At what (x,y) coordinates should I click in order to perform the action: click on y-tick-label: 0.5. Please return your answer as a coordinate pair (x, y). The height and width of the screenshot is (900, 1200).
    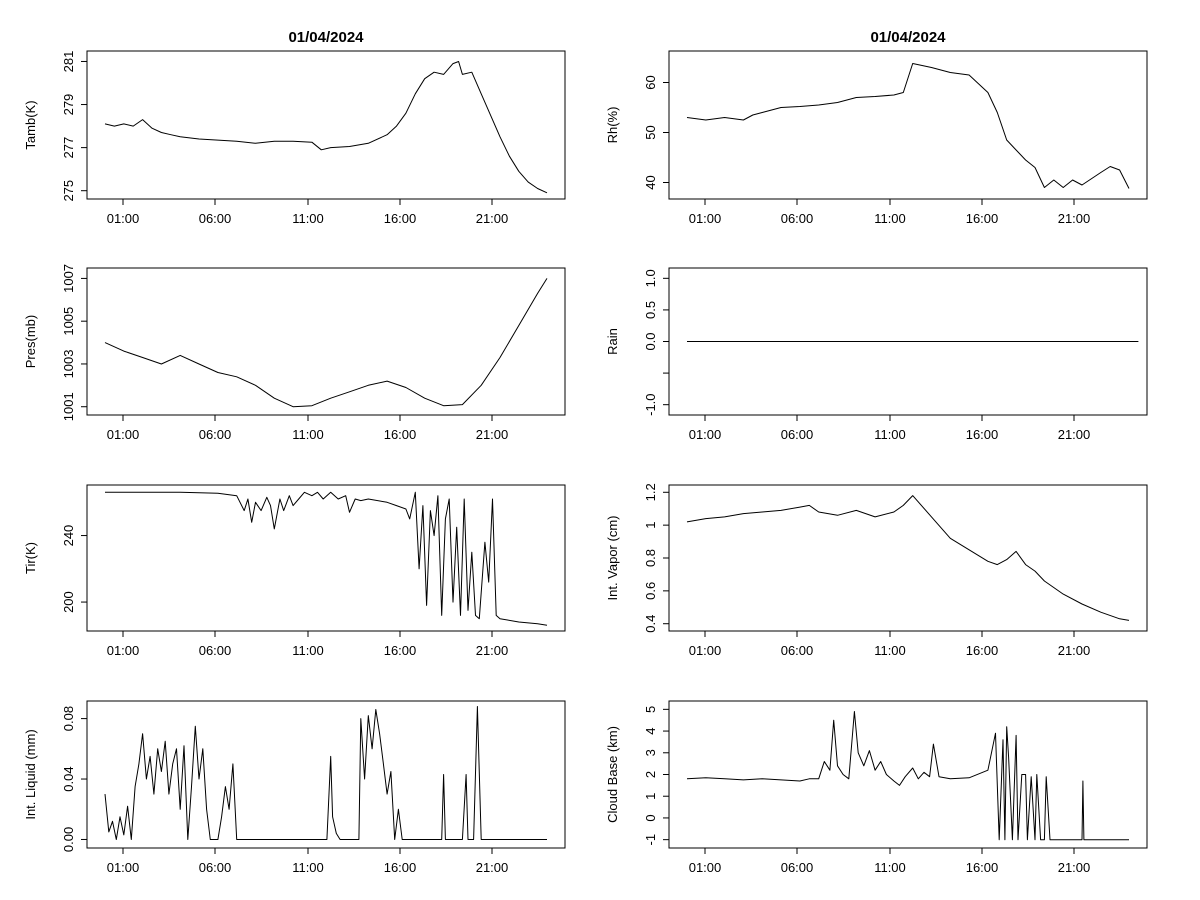
    Looking at the image, I should click on (650, 310).